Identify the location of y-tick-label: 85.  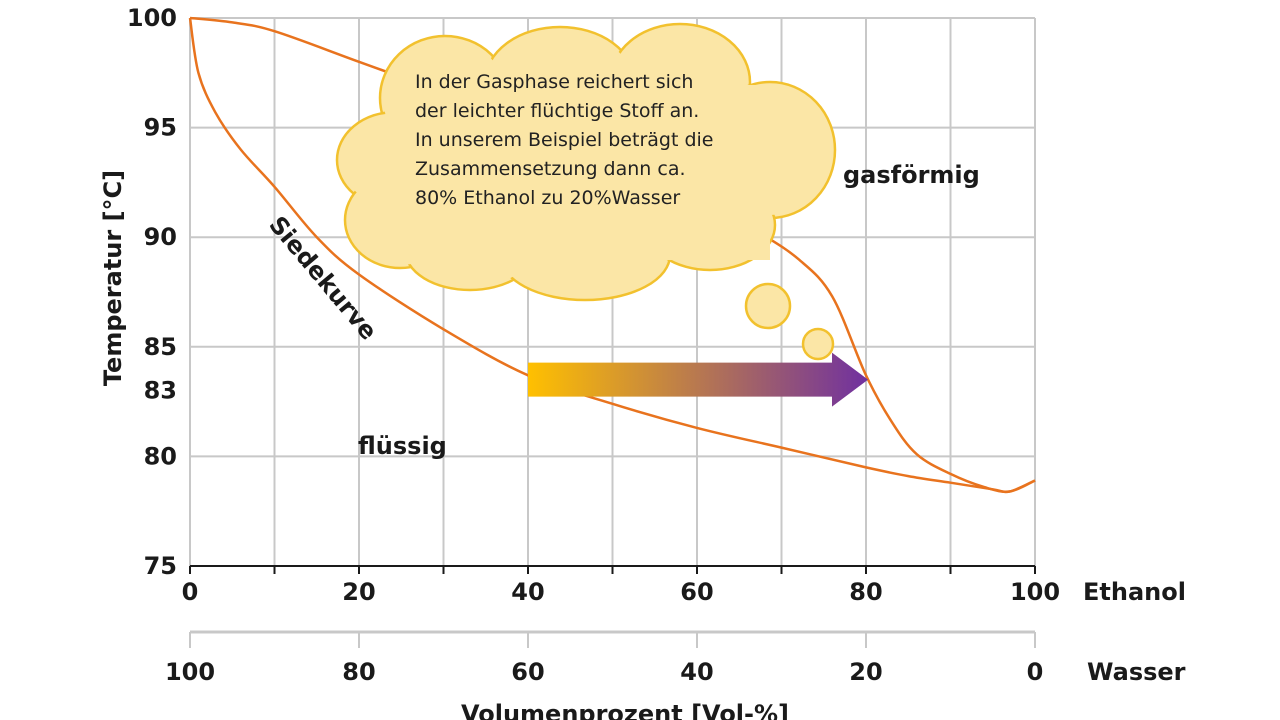
(160, 347).